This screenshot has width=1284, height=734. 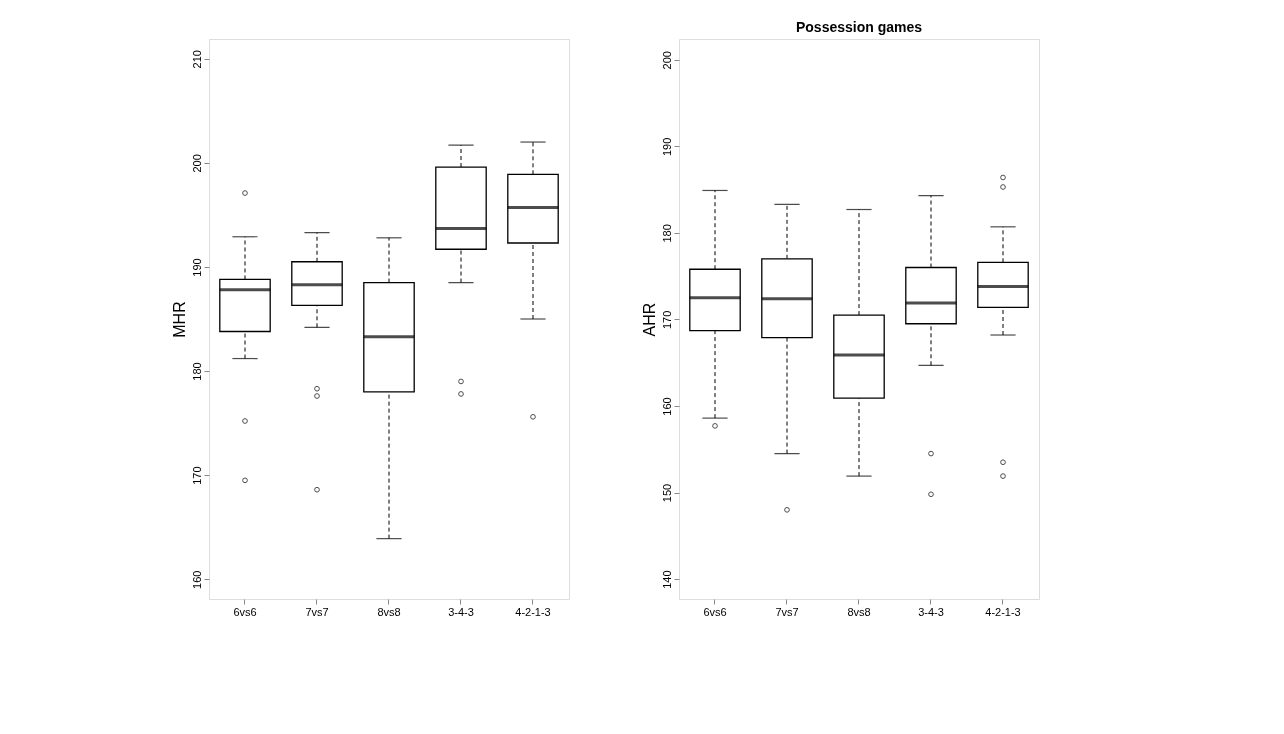 What do you see at coordinates (196, 59) in the screenshot?
I see `y-tick-label: 210` at bounding box center [196, 59].